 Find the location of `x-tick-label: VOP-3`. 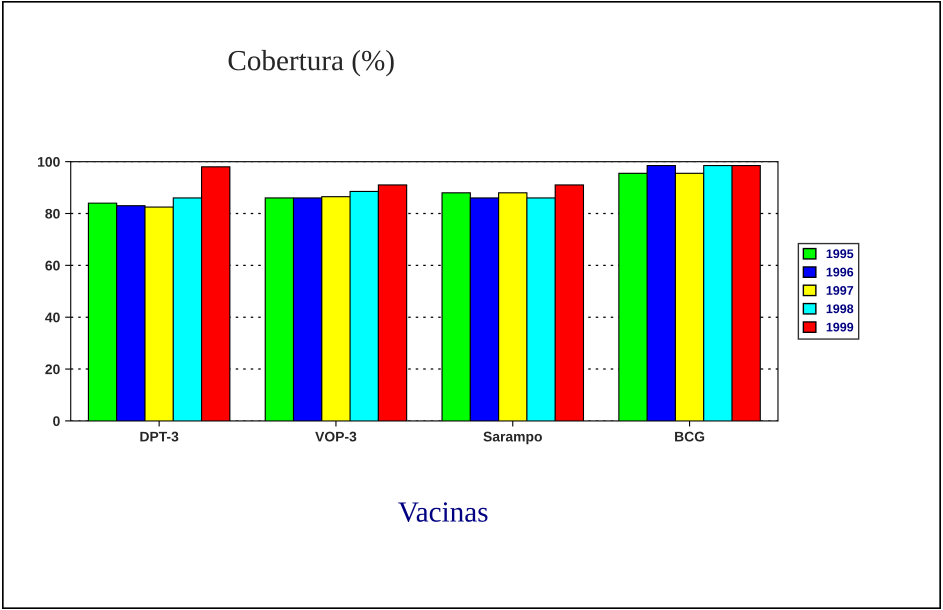

x-tick-label: VOP-3 is located at coordinates (335, 437).